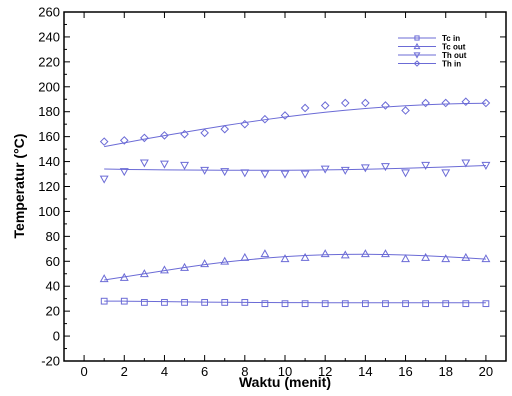  I want to click on y-tick-label: 140, so click(49, 161).